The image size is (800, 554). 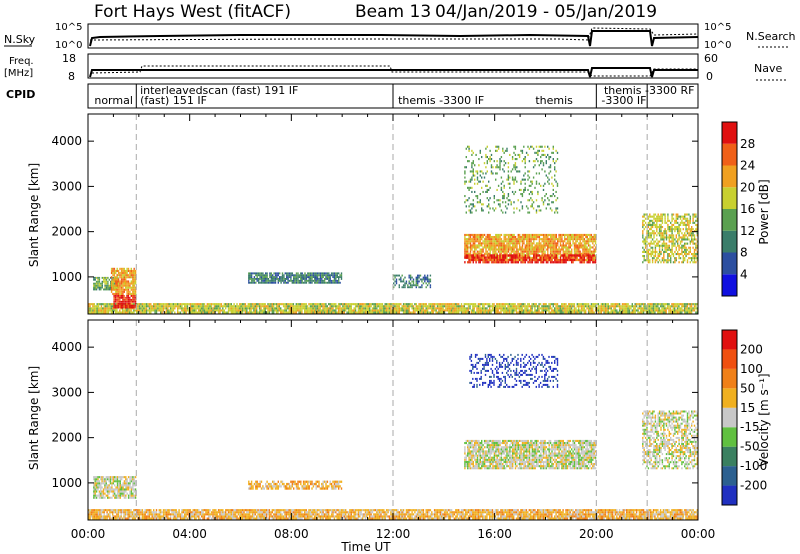 I want to click on cpid-mode-label: themis, so click(x=554, y=100).